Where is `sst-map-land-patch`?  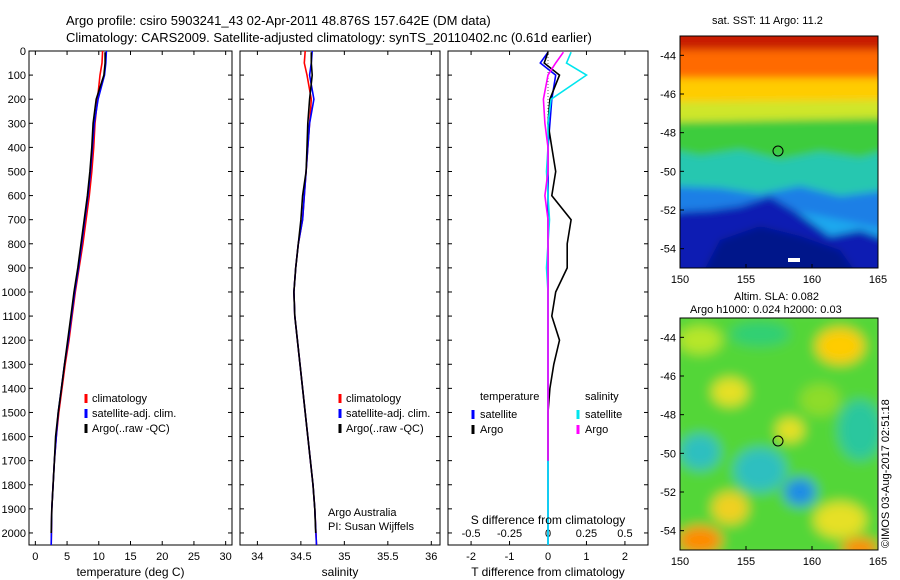 sst-map-land-patch is located at coordinates (794, 260).